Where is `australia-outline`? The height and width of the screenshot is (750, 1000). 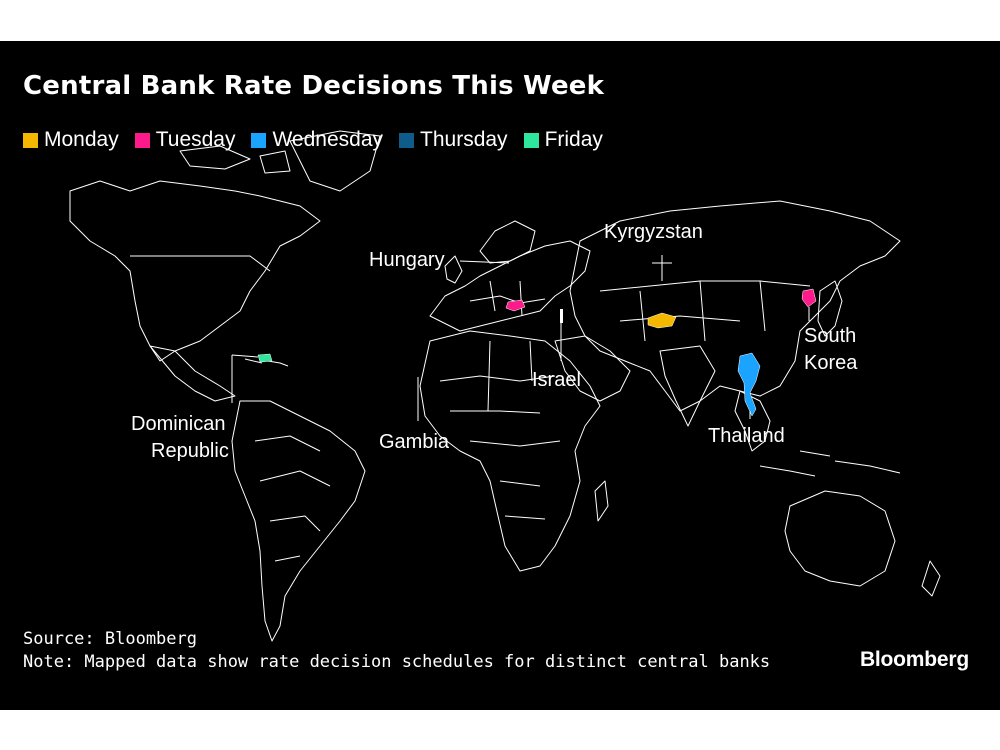 australia-outline is located at coordinates (840, 538).